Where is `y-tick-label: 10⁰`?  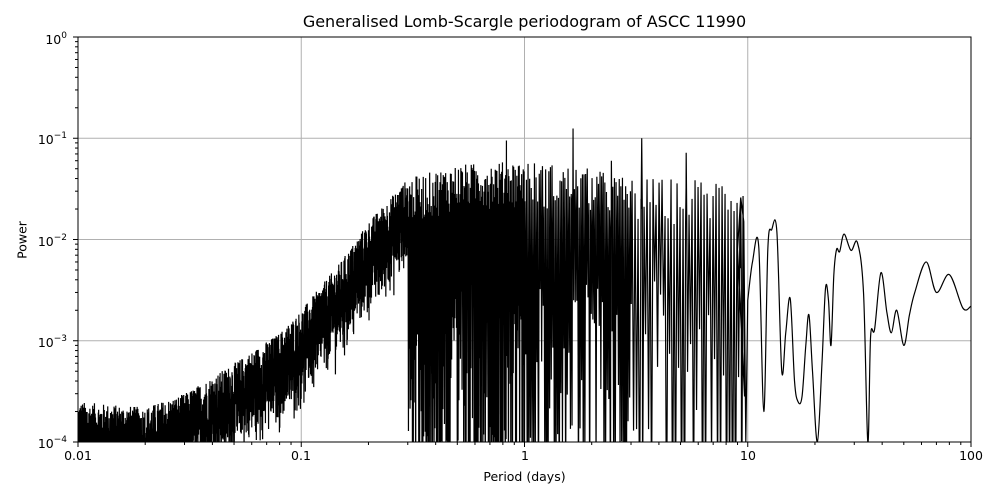 y-tick-label: 10⁰ is located at coordinates (56, 39).